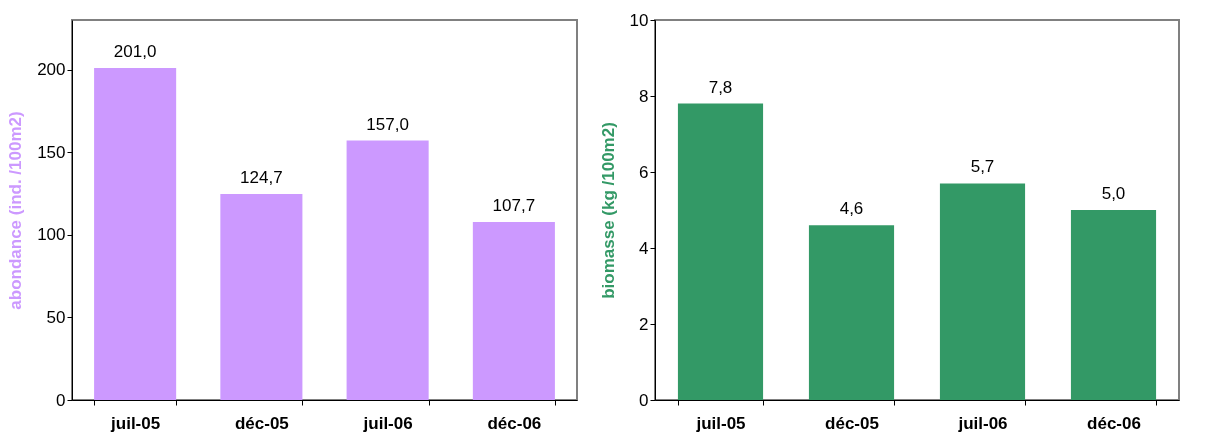 Image resolution: width=1226 pixels, height=445 pixels. I want to click on y-tick-label: 6, so click(644, 172).